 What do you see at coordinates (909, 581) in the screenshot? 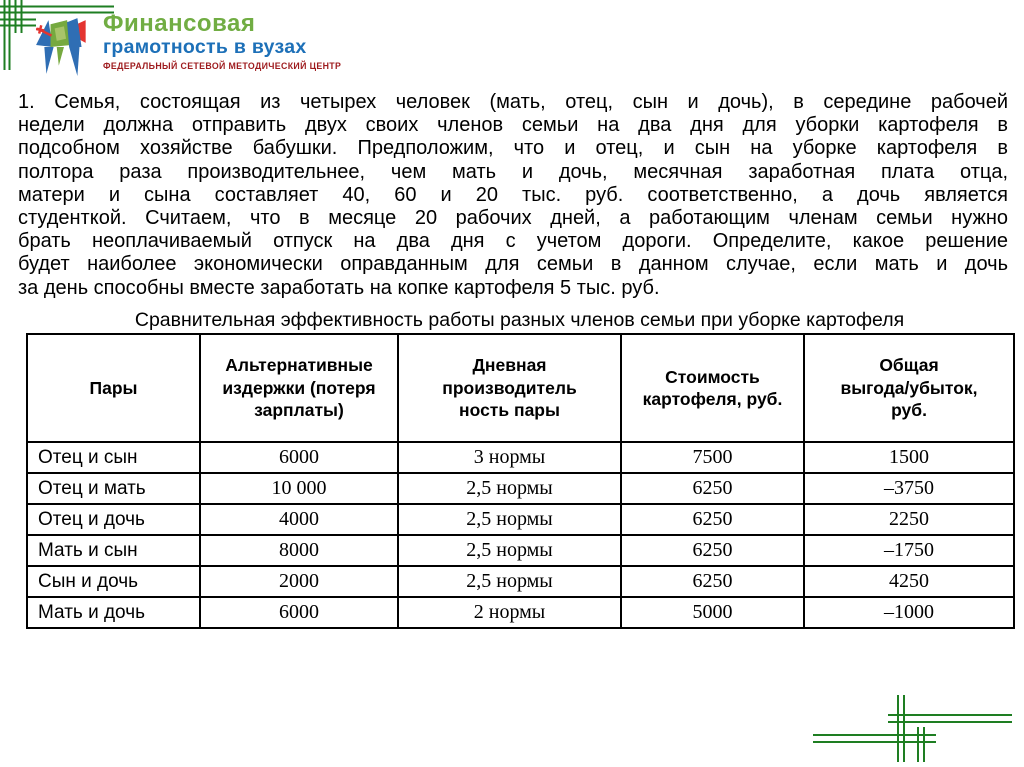
I see `value-cell: 4250` at bounding box center [909, 581].